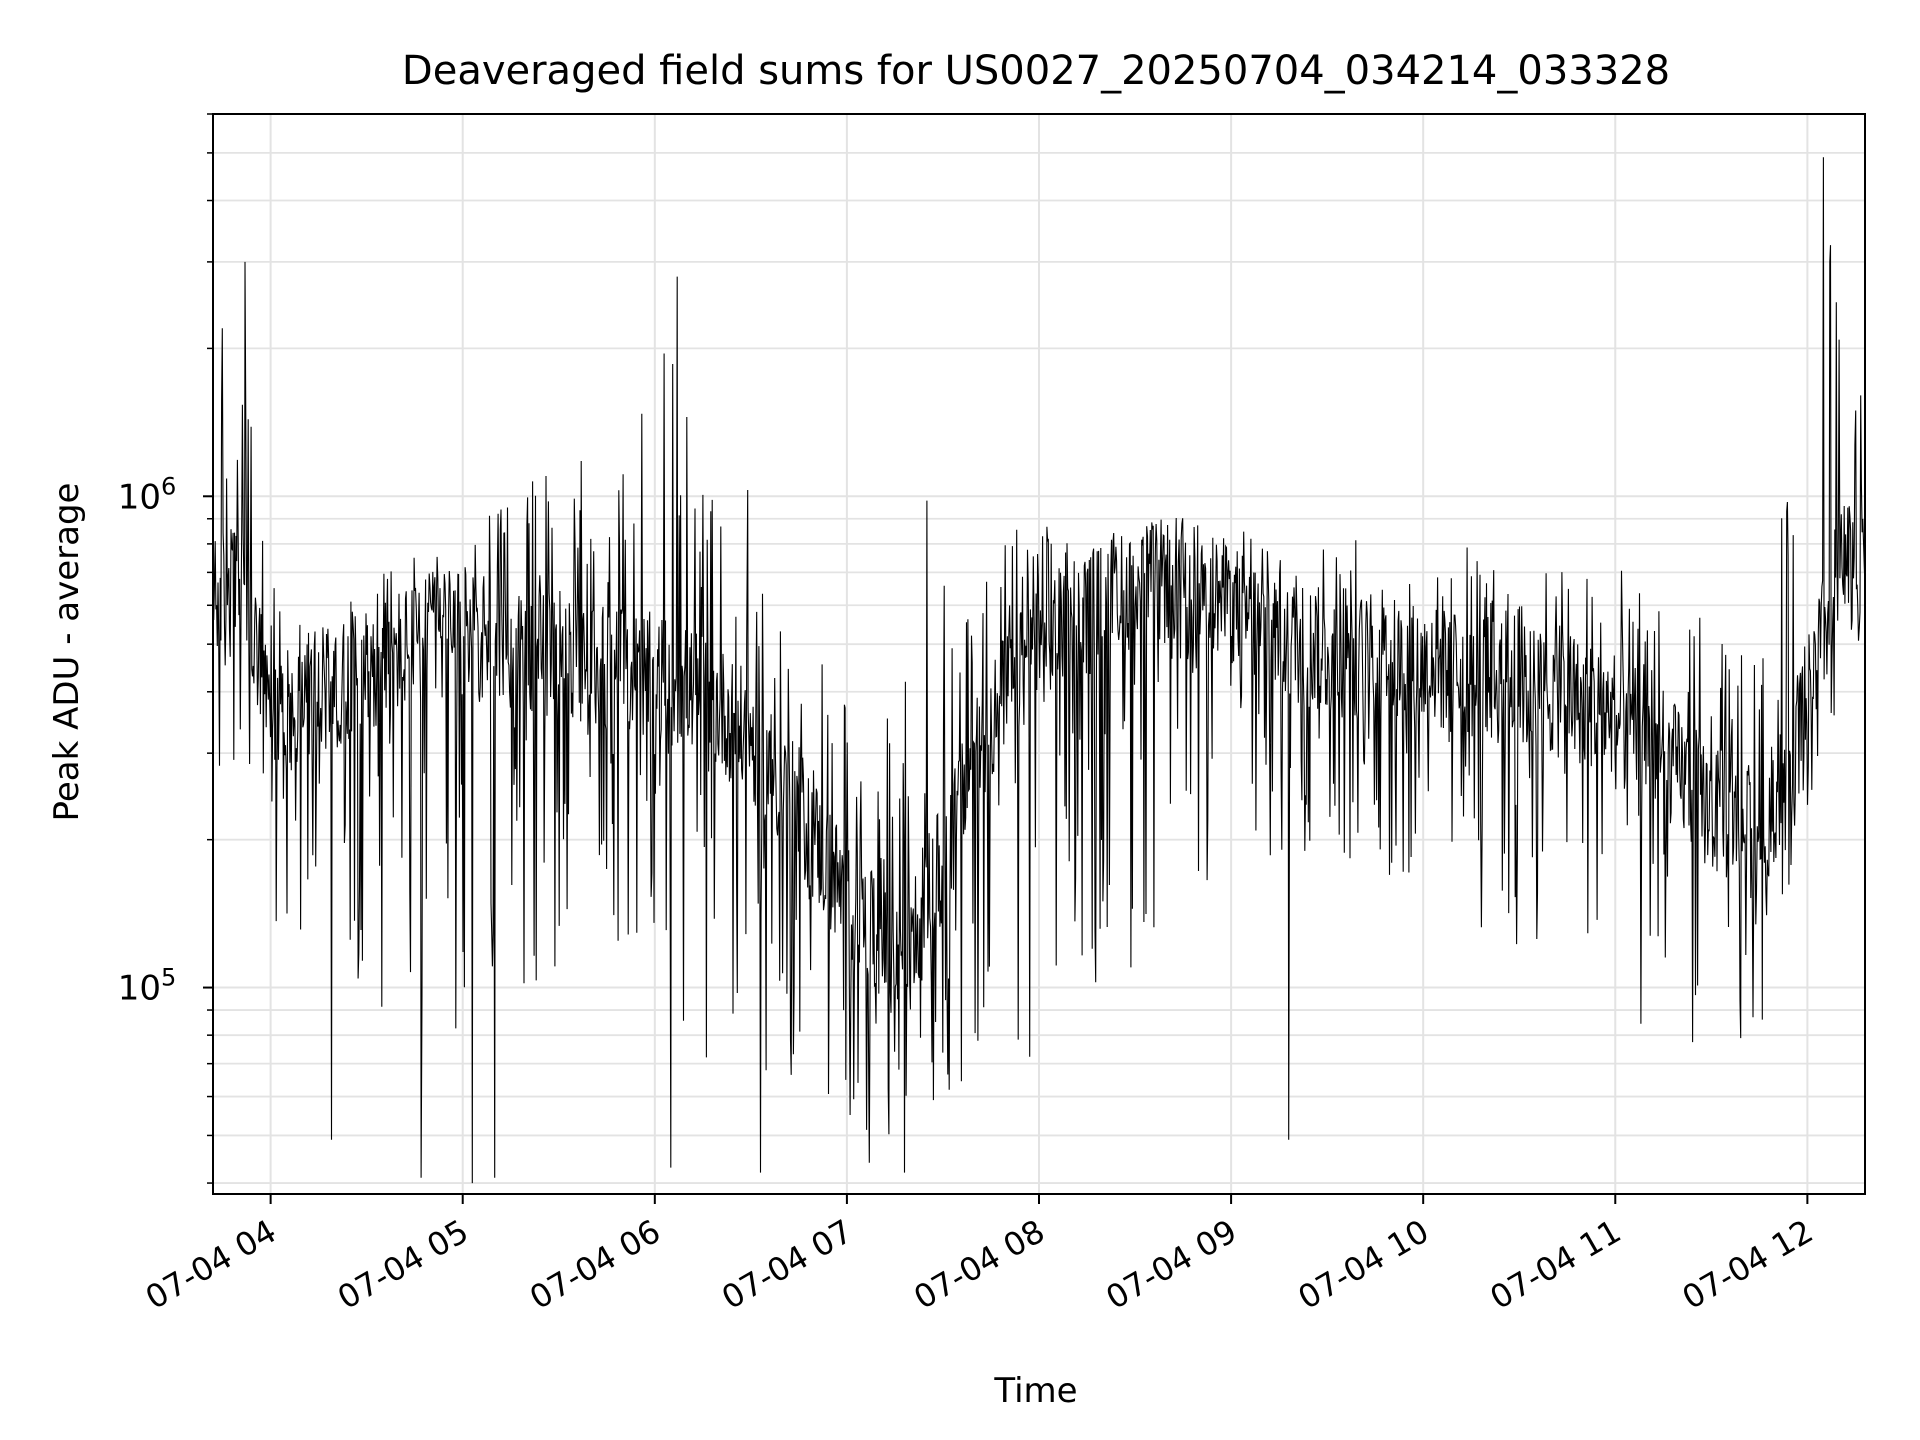  I want to click on x-axis-label: Time, so click(1035, 1391).